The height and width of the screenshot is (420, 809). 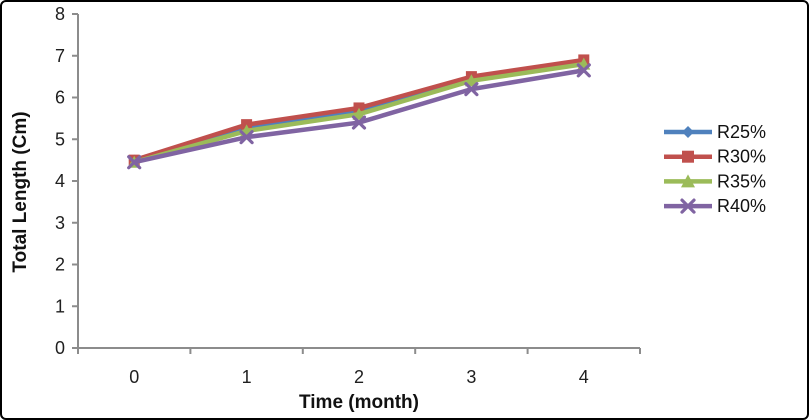 I want to click on legend-label-r25: R25%, so click(x=741, y=132).